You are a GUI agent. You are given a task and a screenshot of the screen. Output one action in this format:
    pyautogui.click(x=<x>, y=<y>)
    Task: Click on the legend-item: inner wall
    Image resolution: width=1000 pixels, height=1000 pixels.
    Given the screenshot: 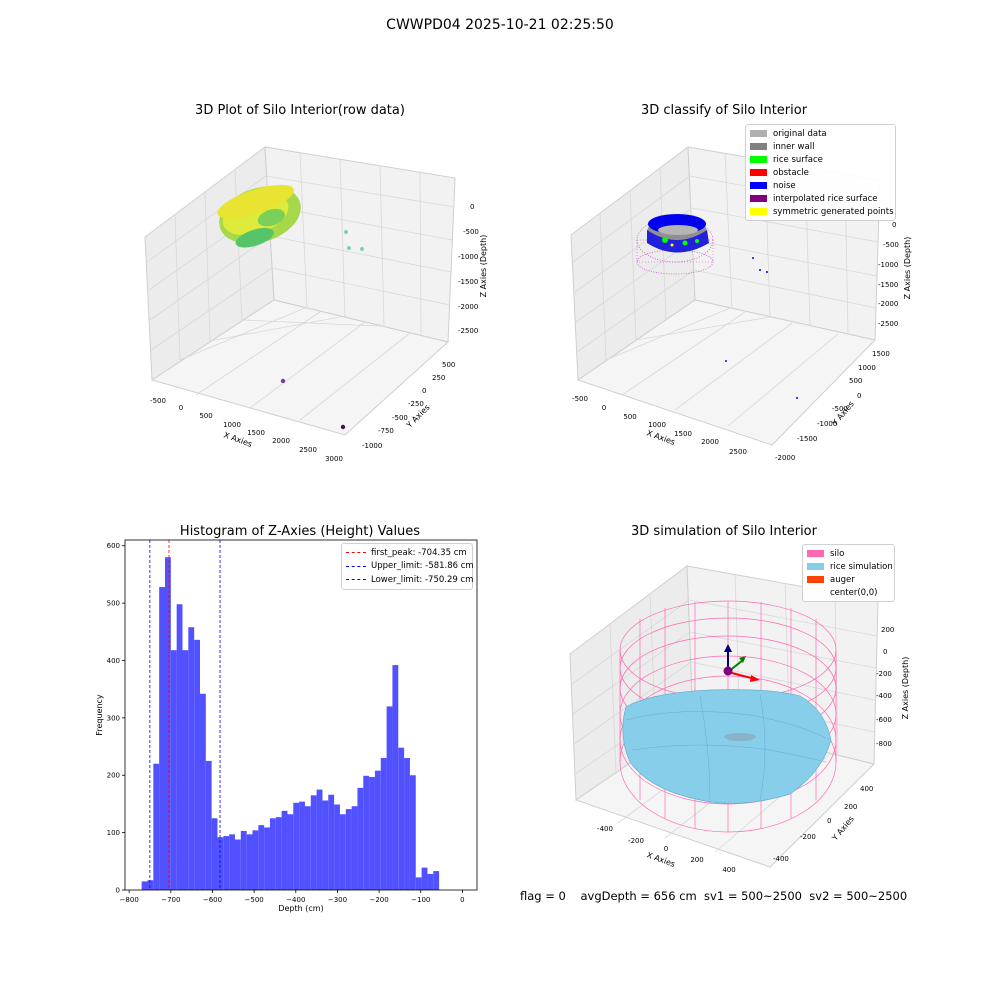 What is the action you would take?
    pyautogui.click(x=820, y=146)
    